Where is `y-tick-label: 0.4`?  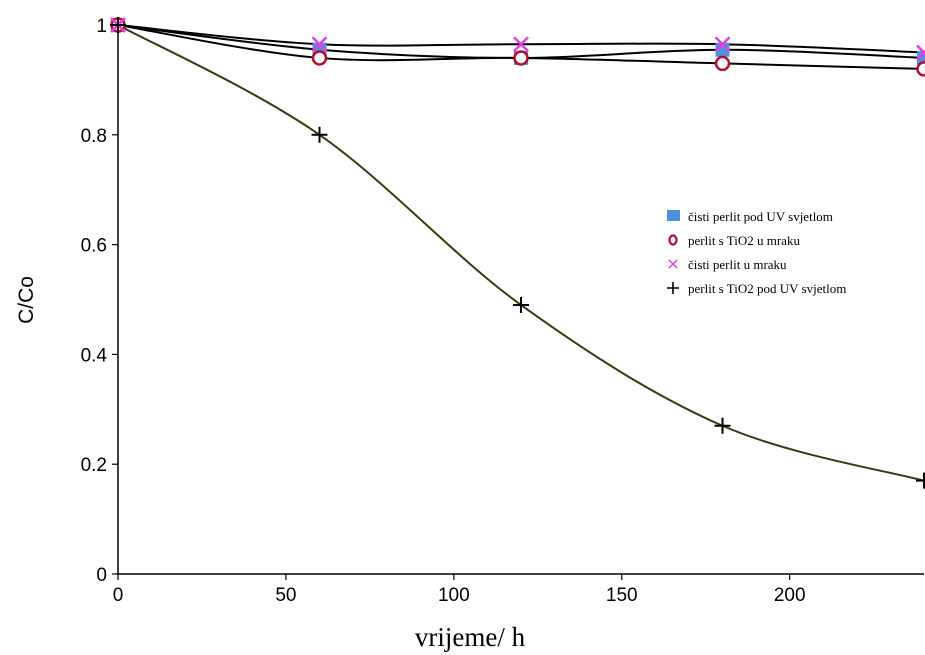 y-tick-label: 0.4 is located at coordinates (94, 355).